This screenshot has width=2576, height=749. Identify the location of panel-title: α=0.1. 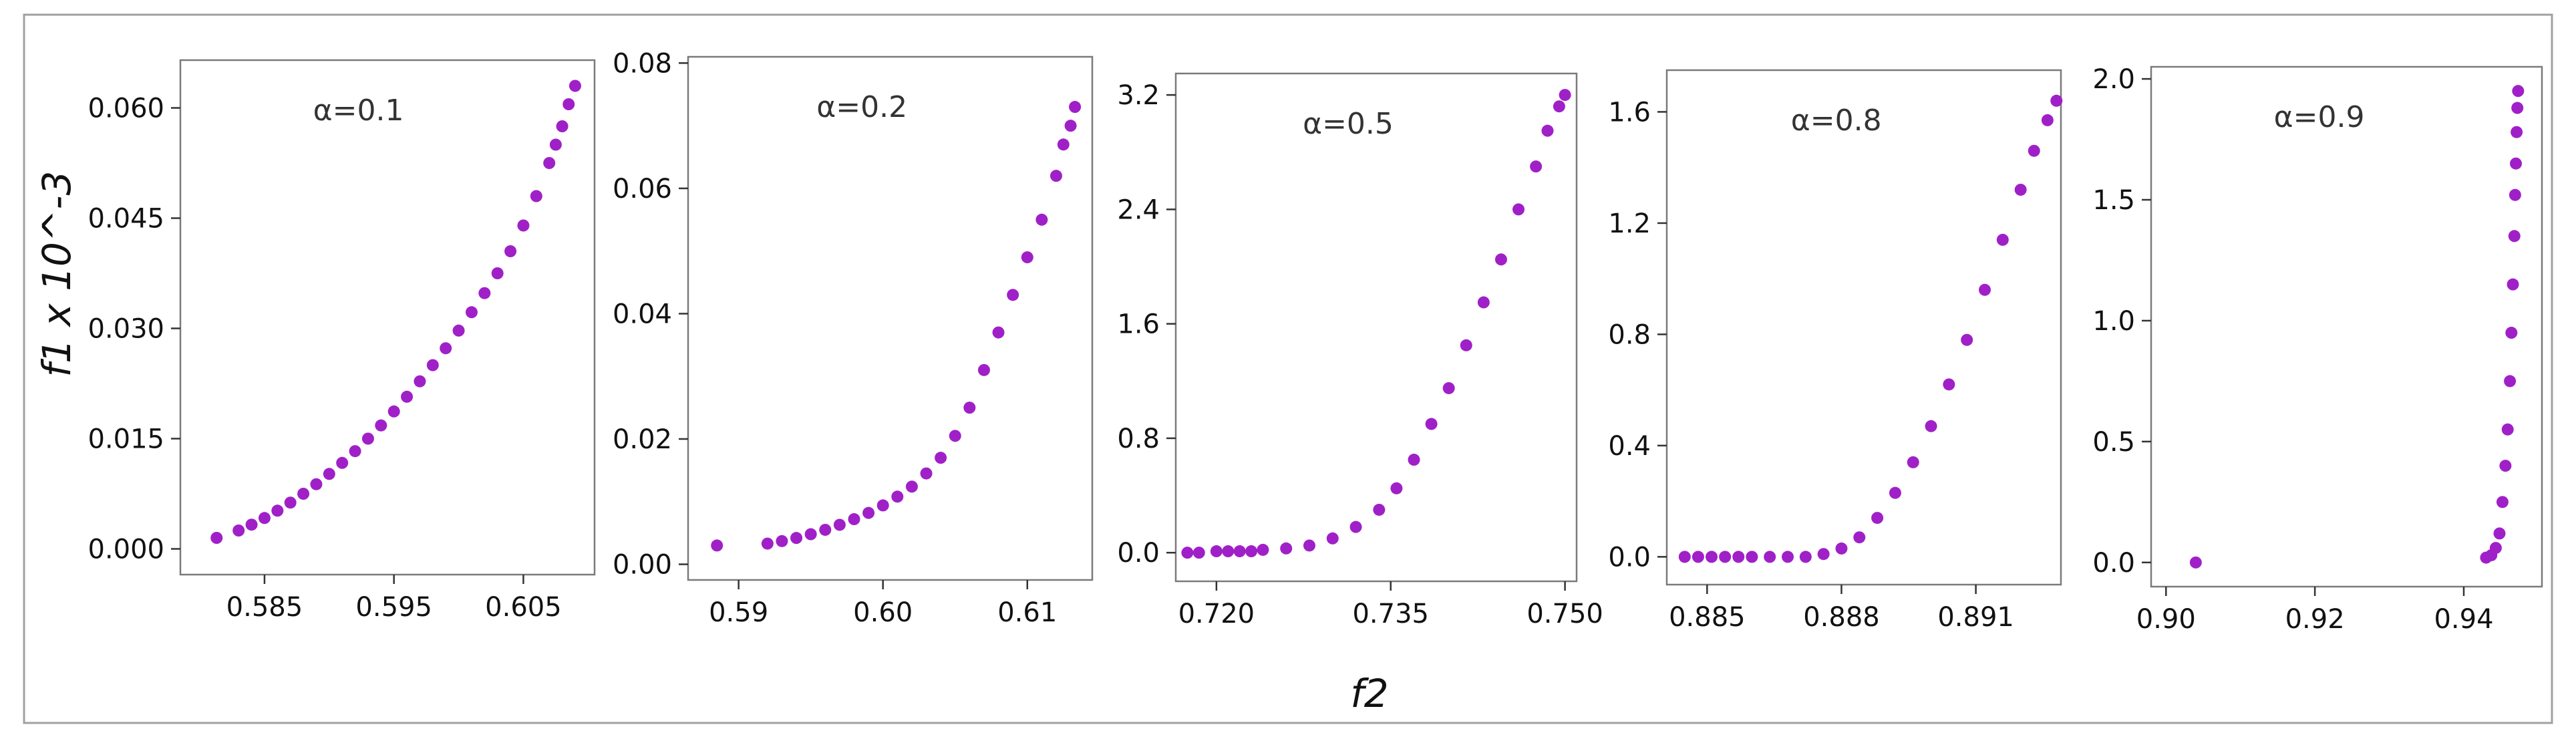
(358, 111).